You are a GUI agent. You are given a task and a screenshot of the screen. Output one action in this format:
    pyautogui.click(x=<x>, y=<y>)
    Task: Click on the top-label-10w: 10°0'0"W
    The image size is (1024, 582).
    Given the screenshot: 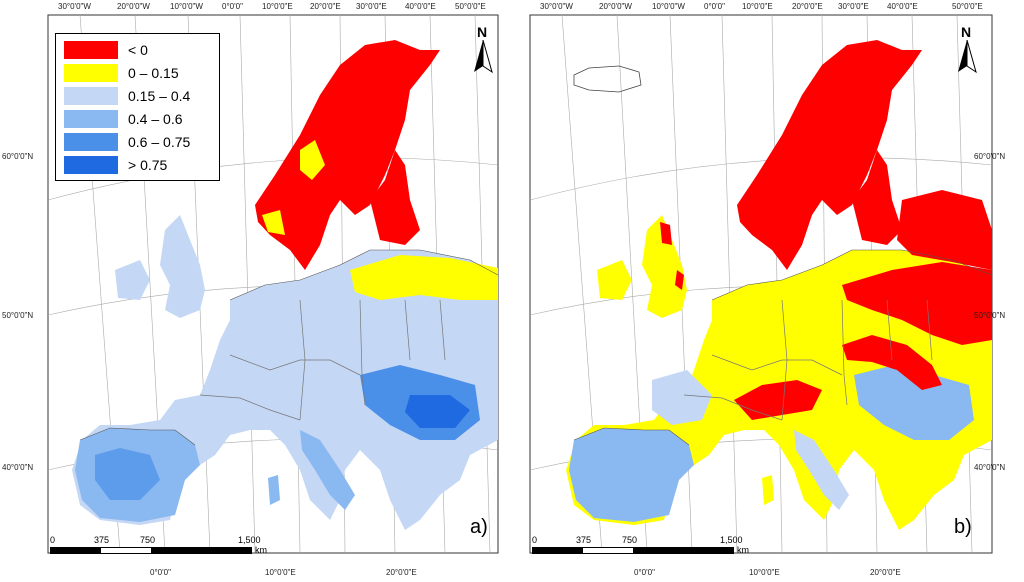 What is the action you would take?
    pyautogui.click(x=668, y=6)
    